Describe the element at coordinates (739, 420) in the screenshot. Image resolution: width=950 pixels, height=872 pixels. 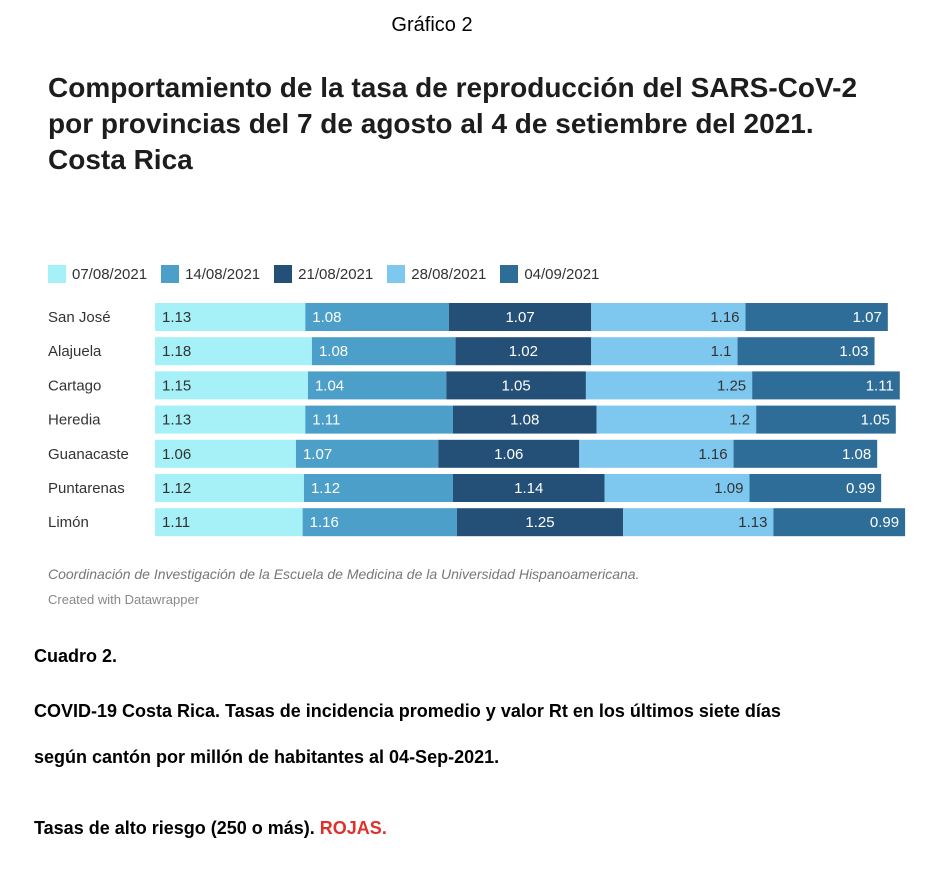
I see `data-label: 1.2` at that location.